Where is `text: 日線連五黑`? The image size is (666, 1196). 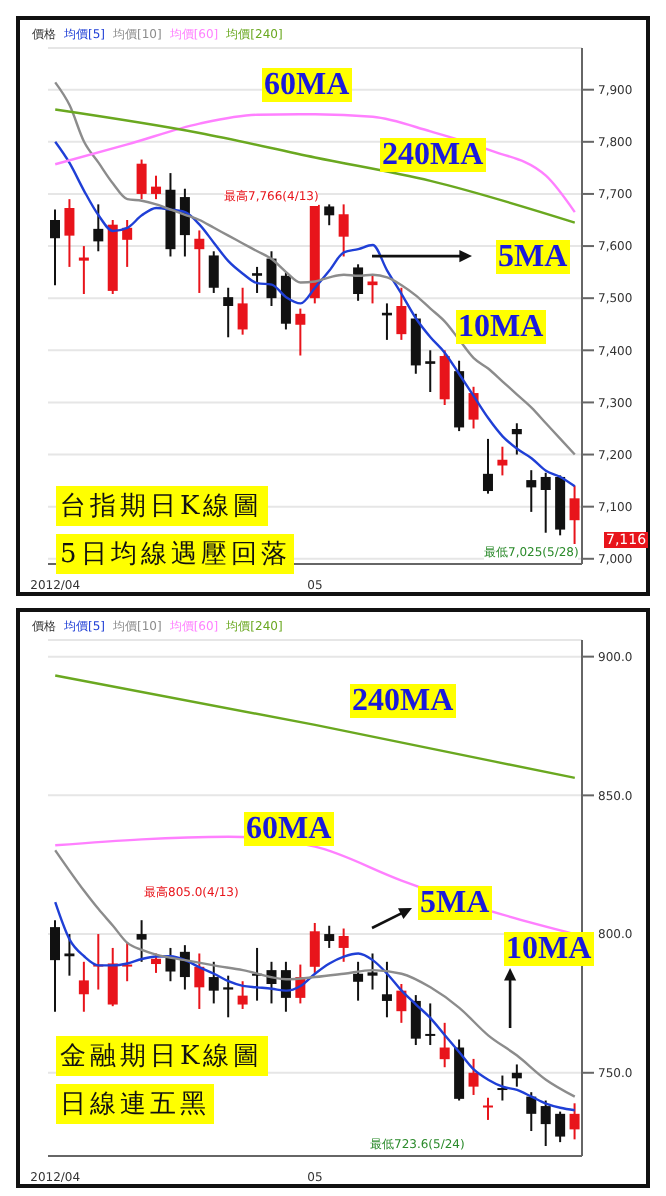 text: 日線連五黑 is located at coordinates (135, 1104).